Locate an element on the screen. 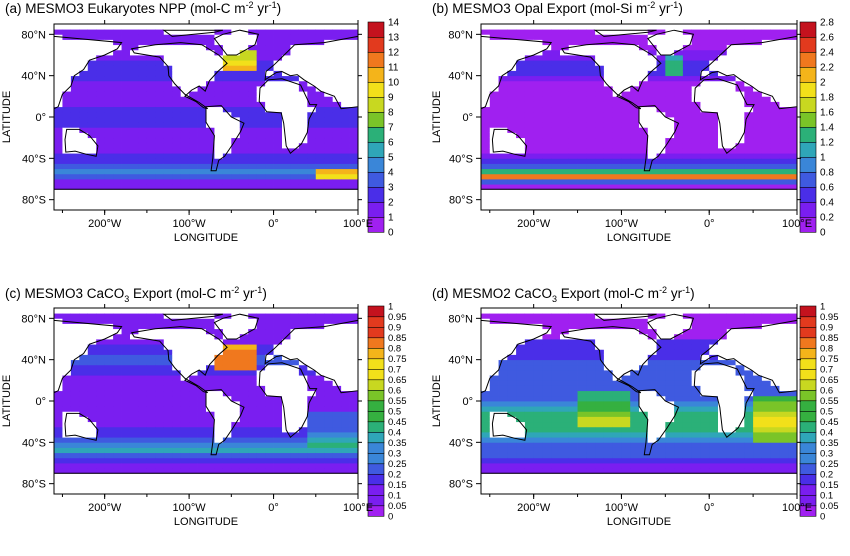 The height and width of the screenshot is (556, 850). colorbar-swatch is located at coordinates (808, 59).